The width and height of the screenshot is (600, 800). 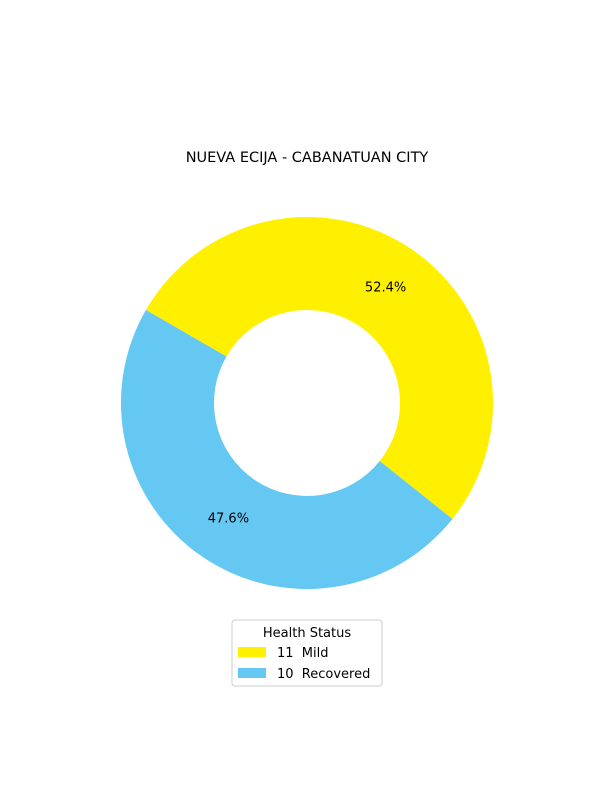 I want to click on legend-swatch-mild, so click(x=252, y=652).